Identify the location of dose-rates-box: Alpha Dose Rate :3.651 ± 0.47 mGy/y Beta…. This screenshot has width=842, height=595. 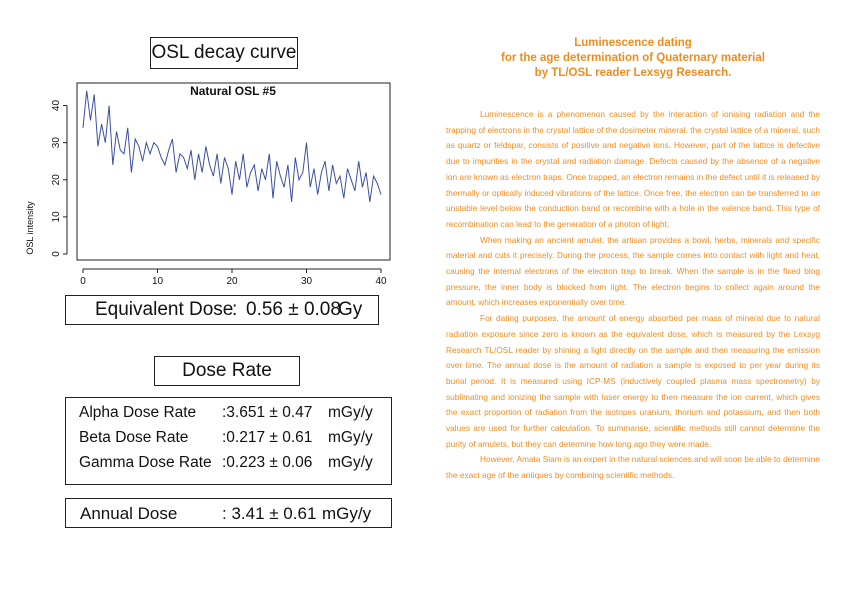
(228, 441).